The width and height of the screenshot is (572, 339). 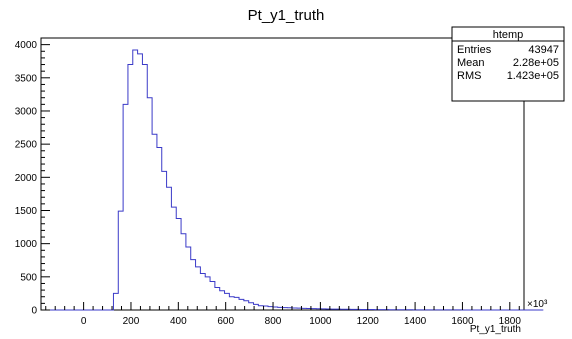 I want to click on x-tick-label: 1400, so click(x=415, y=321).